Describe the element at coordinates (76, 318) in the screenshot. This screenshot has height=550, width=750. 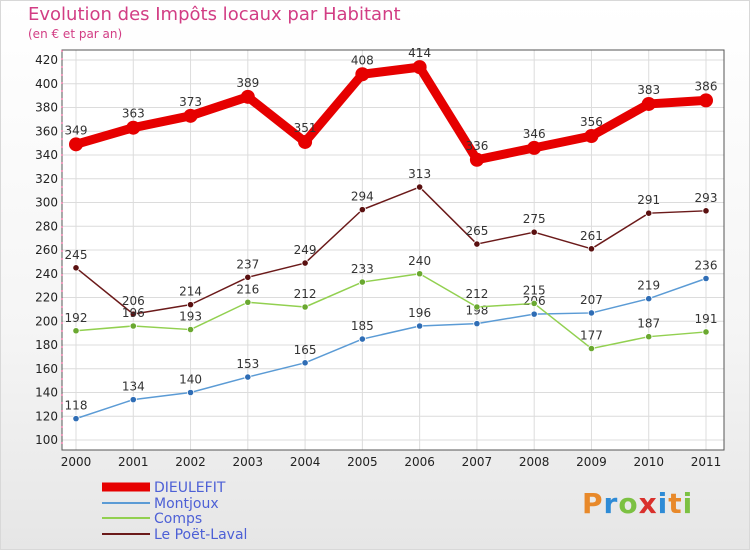
I see `data-label: 192` at that location.